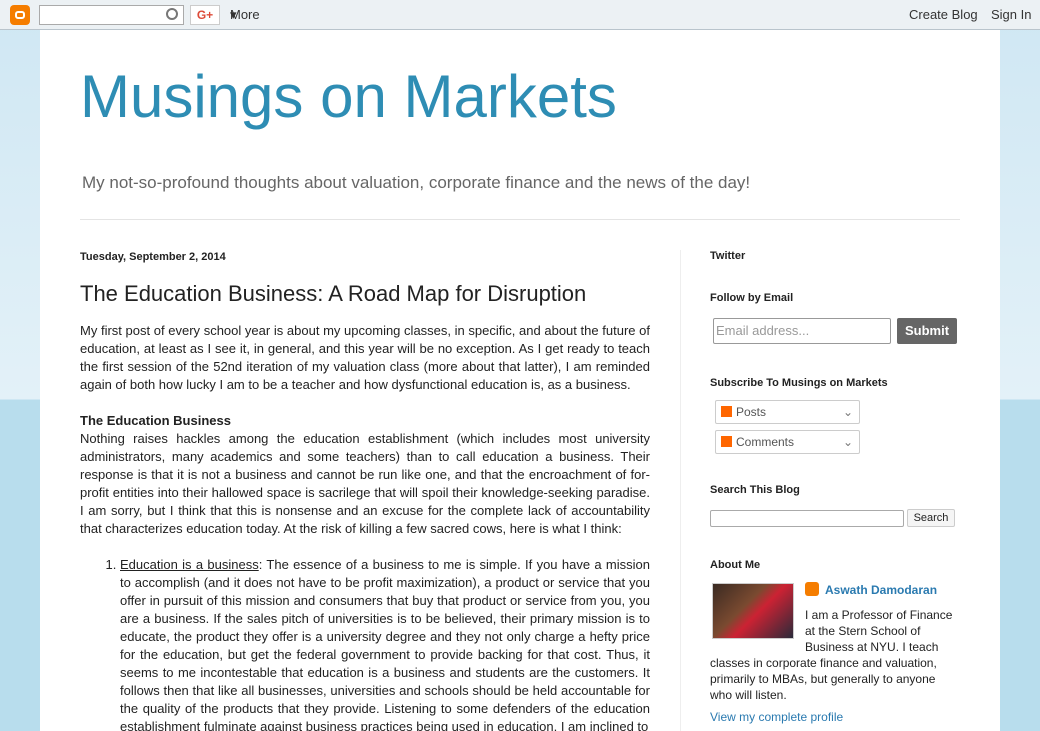 This screenshot has height=731, width=1040. What do you see at coordinates (765, 442) in the screenshot?
I see `dropdown-label: Comments` at bounding box center [765, 442].